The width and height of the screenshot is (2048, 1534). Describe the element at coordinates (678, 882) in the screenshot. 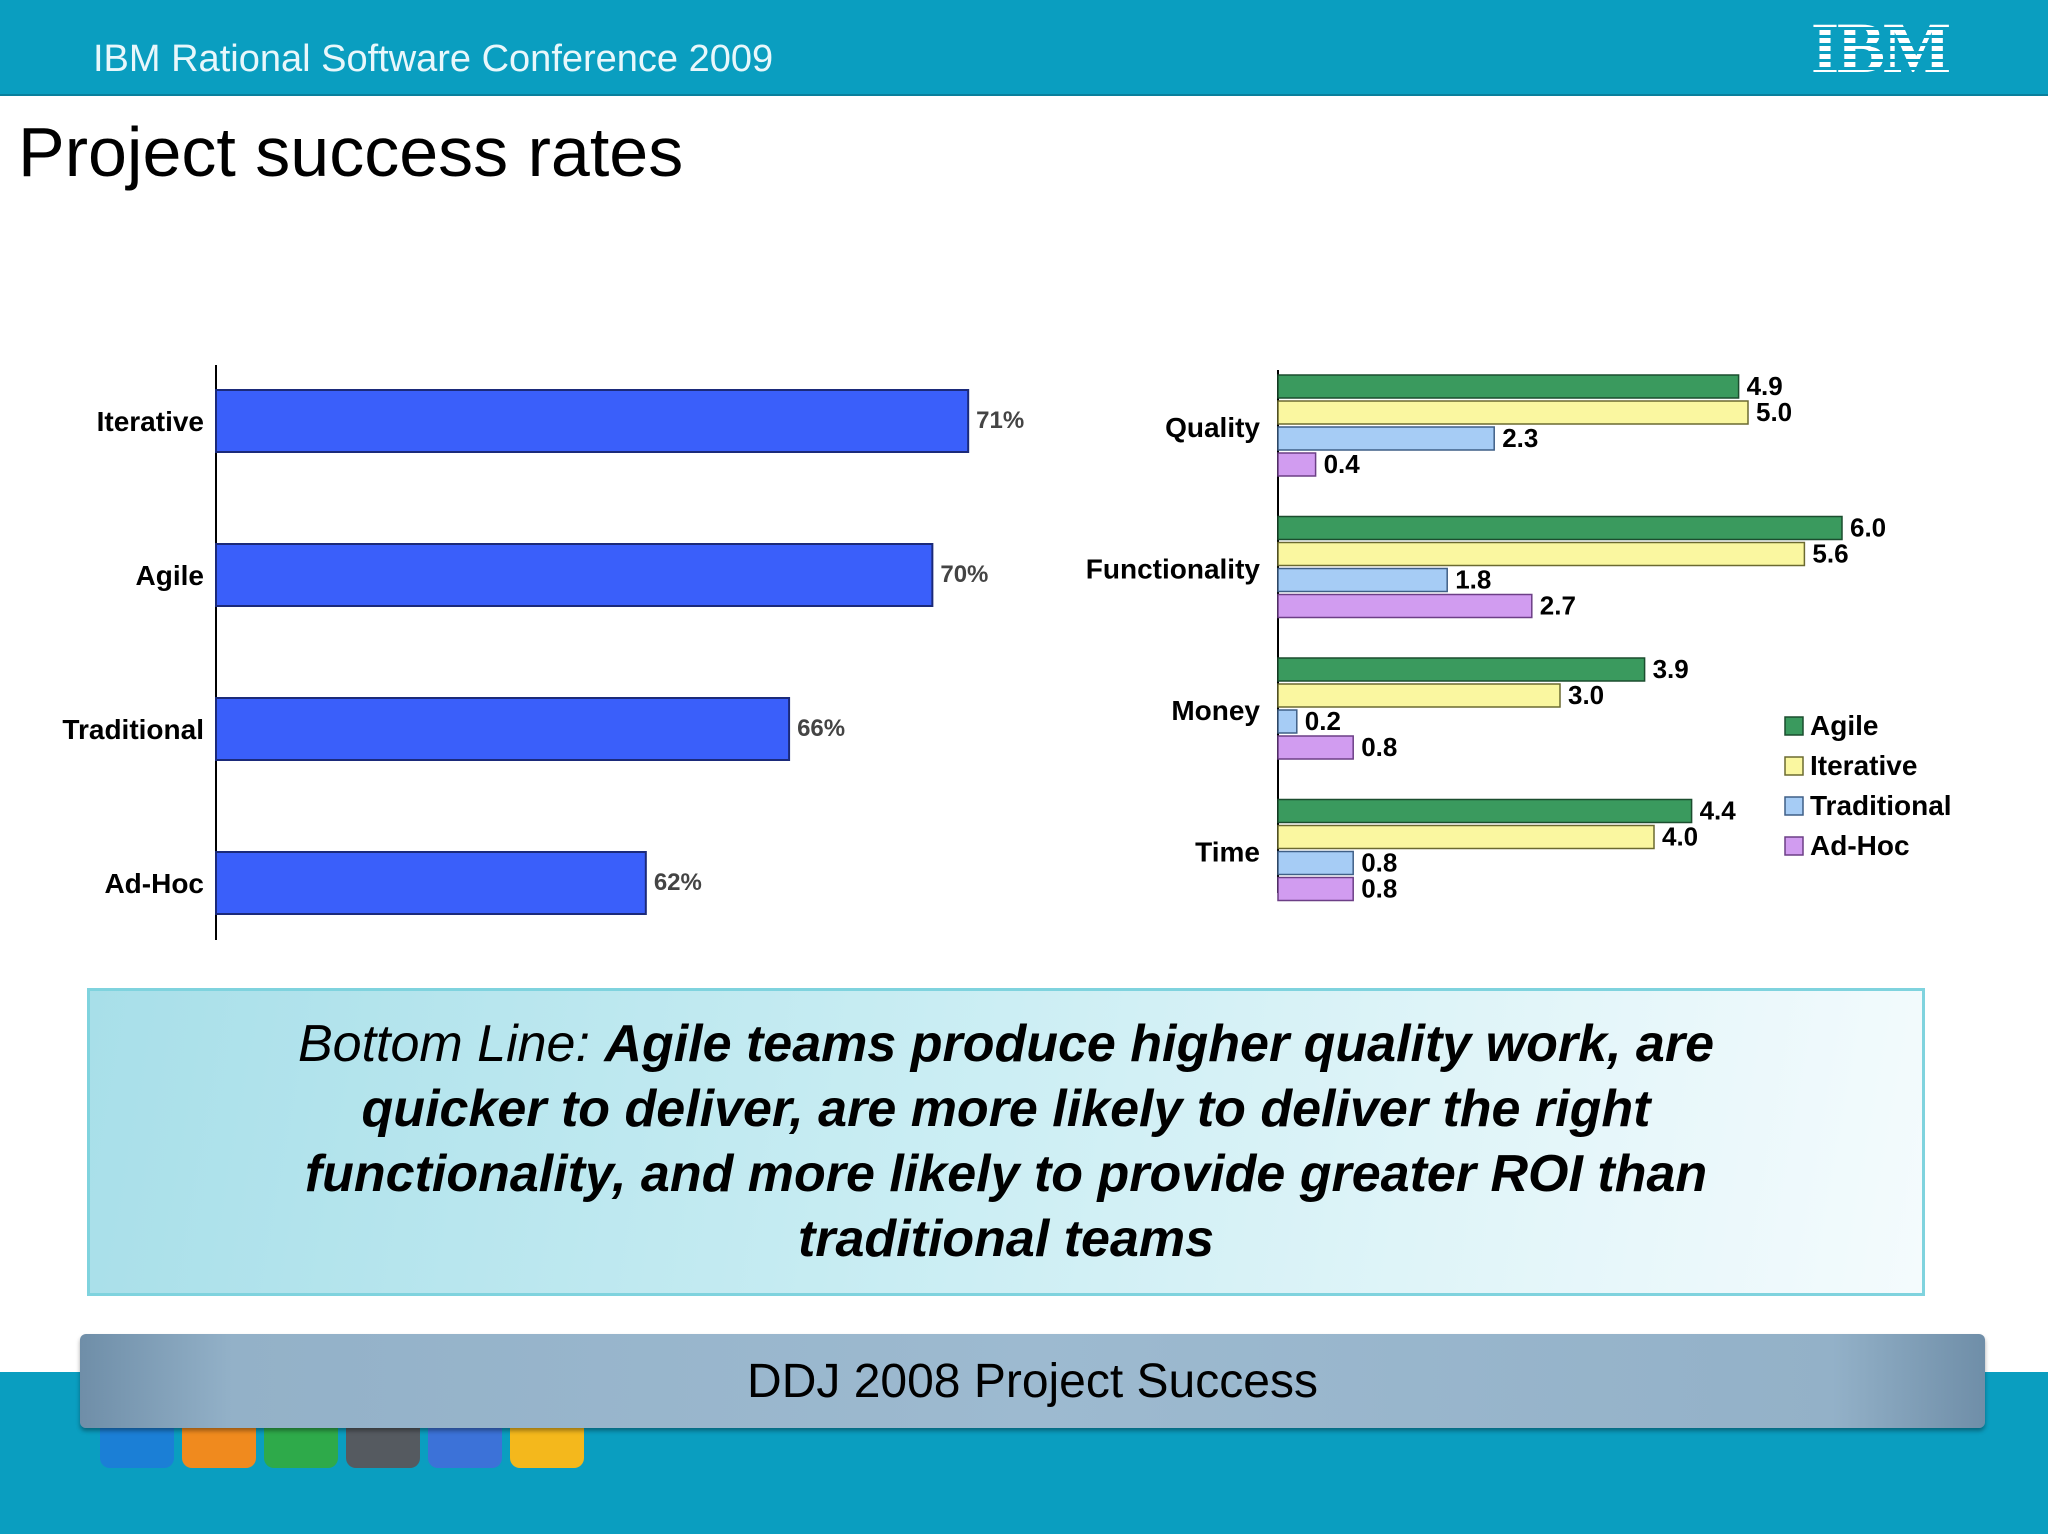

I see `data-label: 62%` at that location.